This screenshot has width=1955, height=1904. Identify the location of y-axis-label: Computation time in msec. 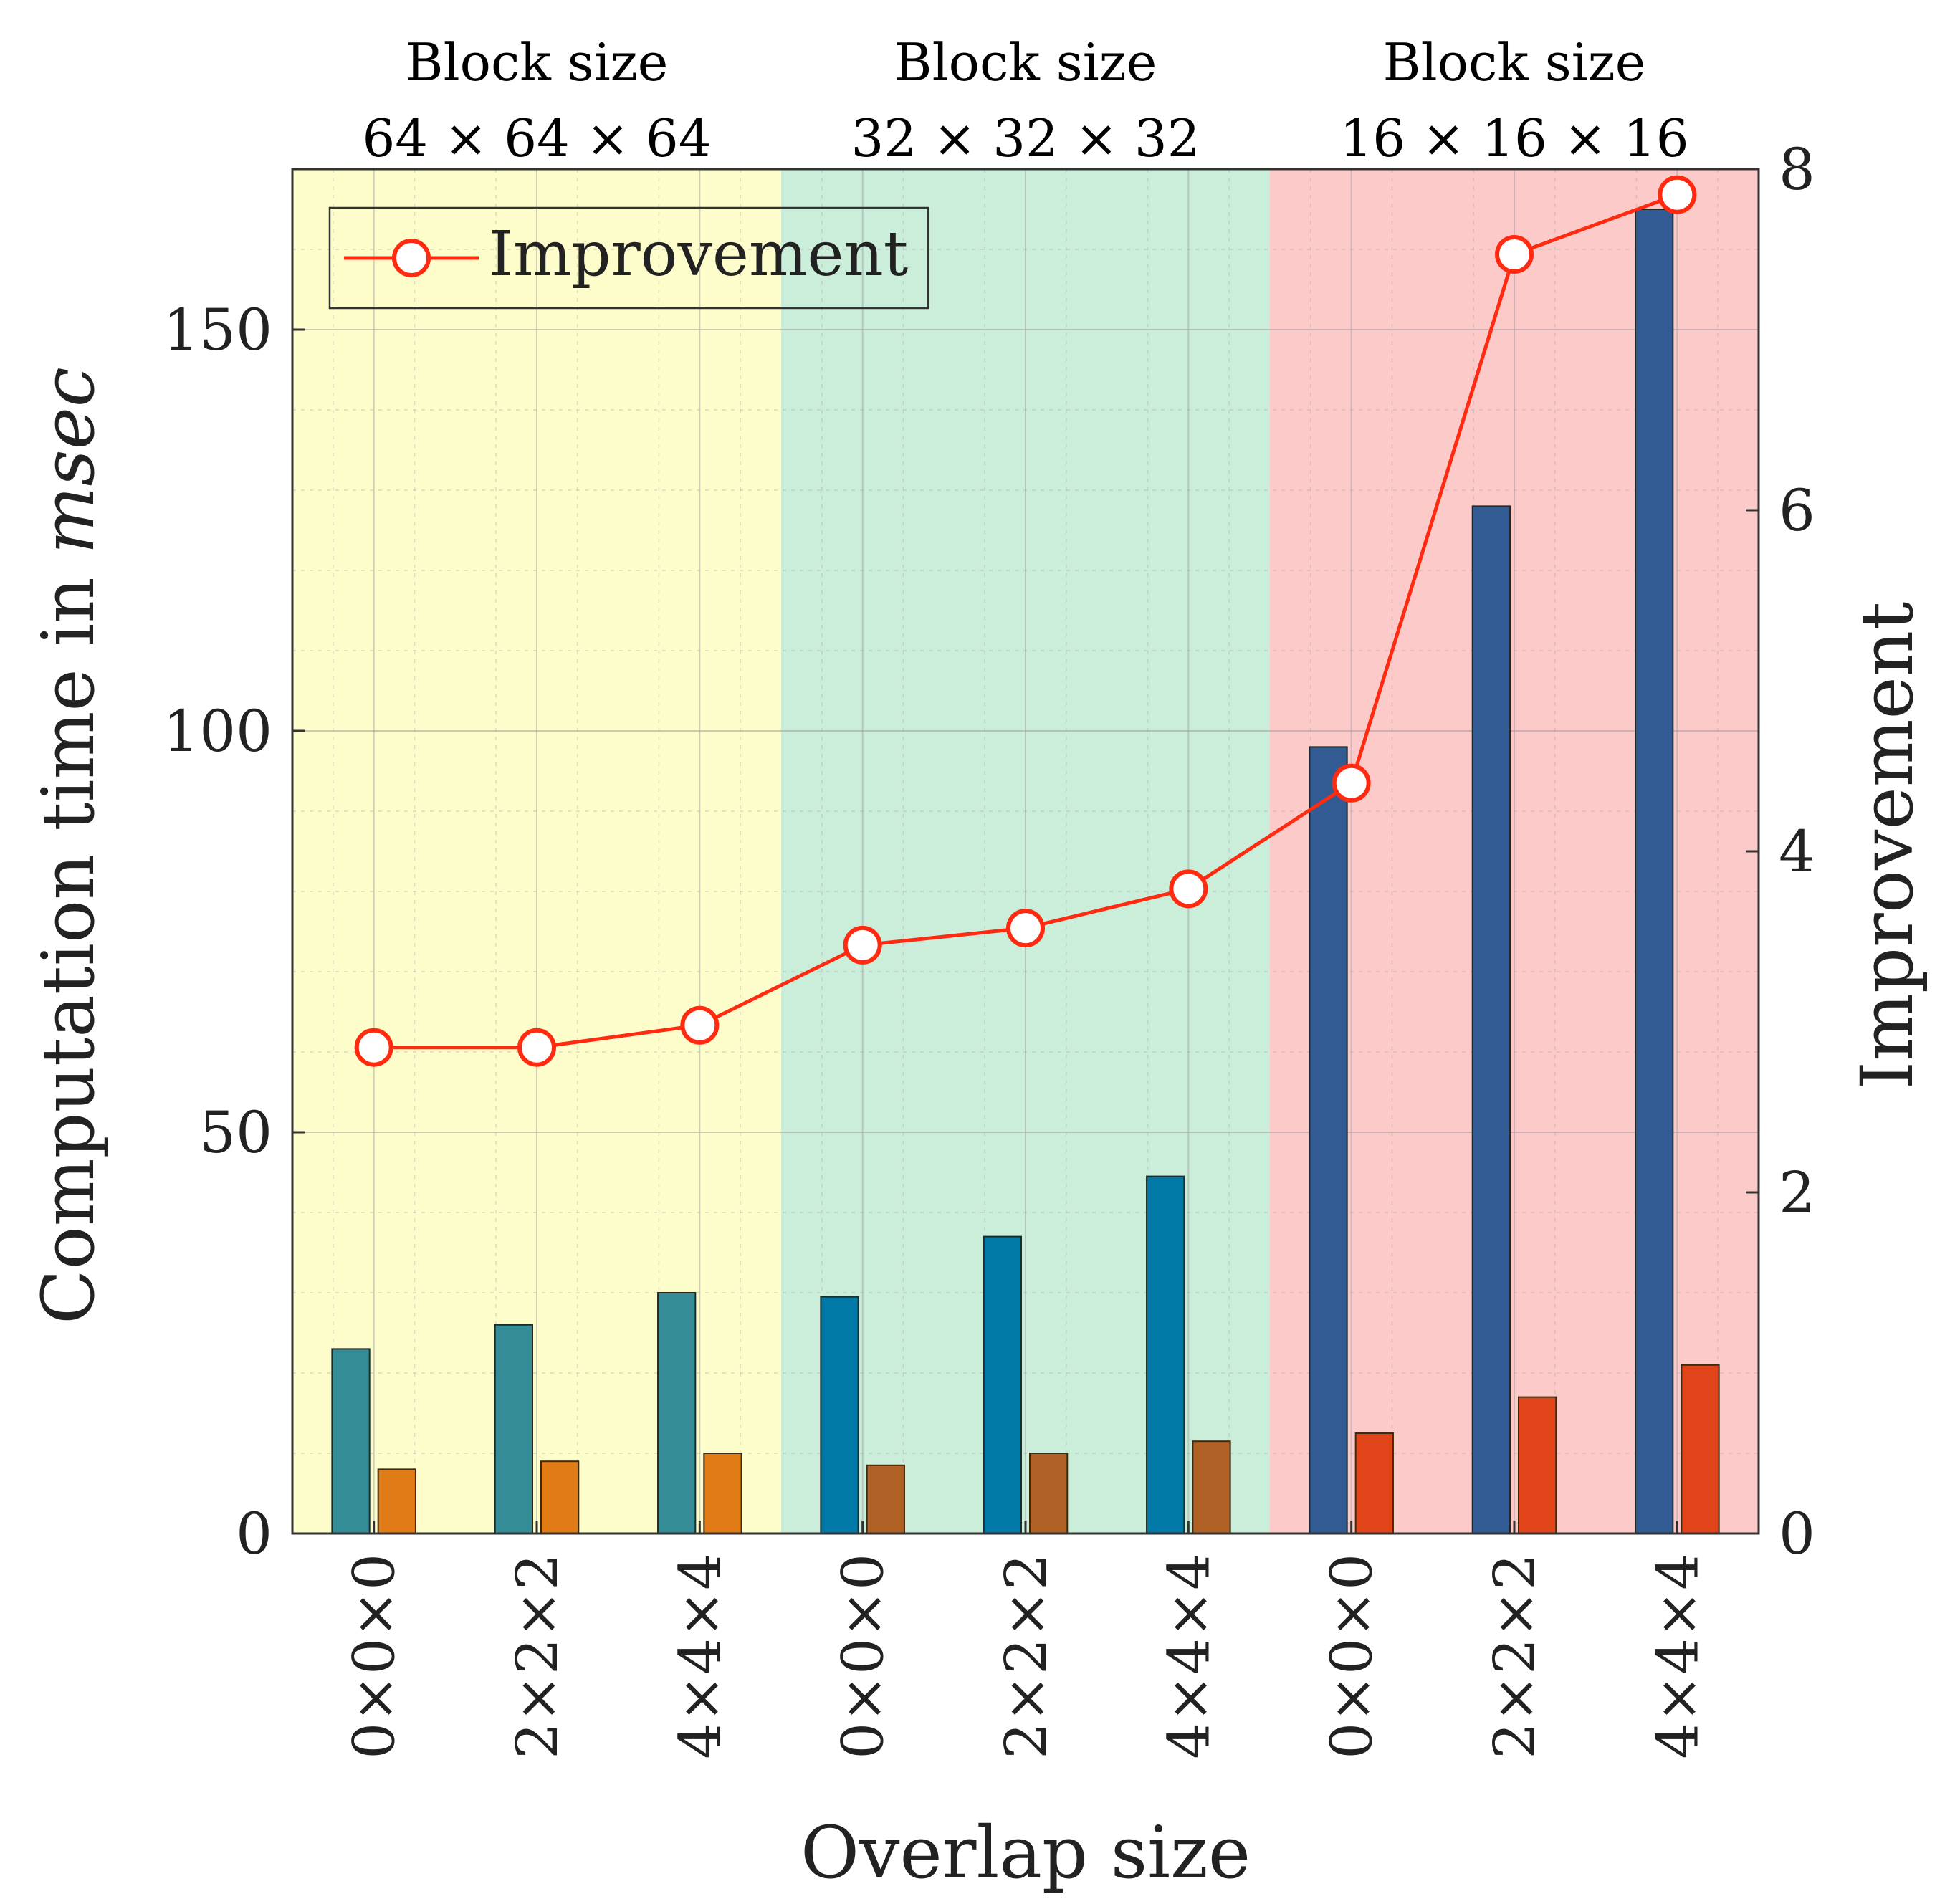
(68, 845).